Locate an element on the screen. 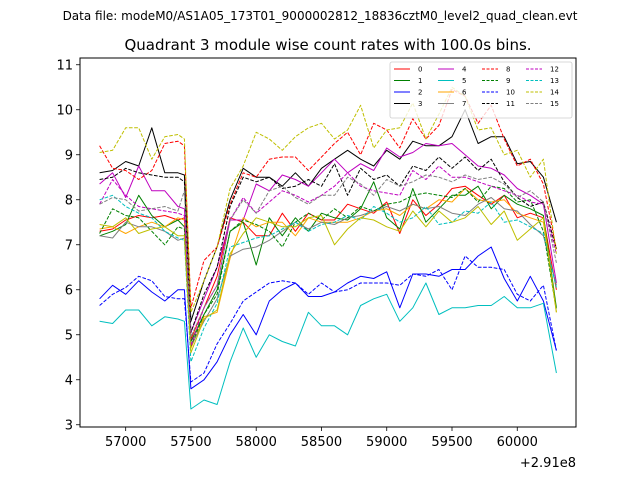 This screenshot has width=640, height=480. legend-label-10: 10 is located at coordinates (510, 93).